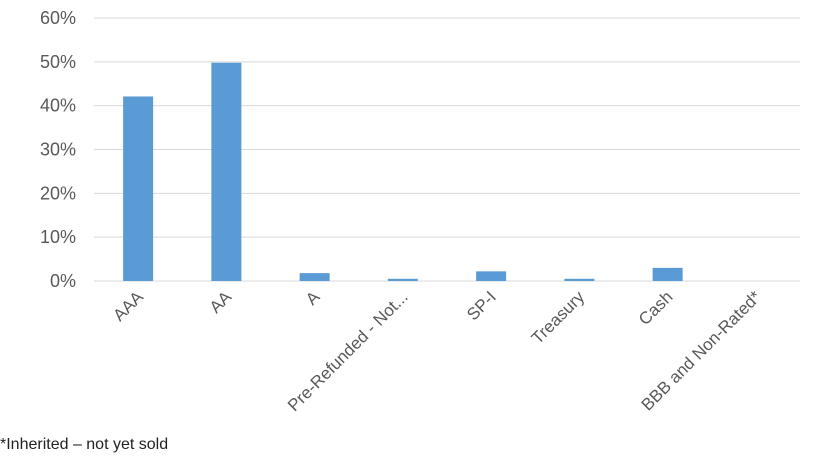 The height and width of the screenshot is (458, 819). Describe the element at coordinates (58, 193) in the screenshot. I see `y-tick-label: 20%` at that location.